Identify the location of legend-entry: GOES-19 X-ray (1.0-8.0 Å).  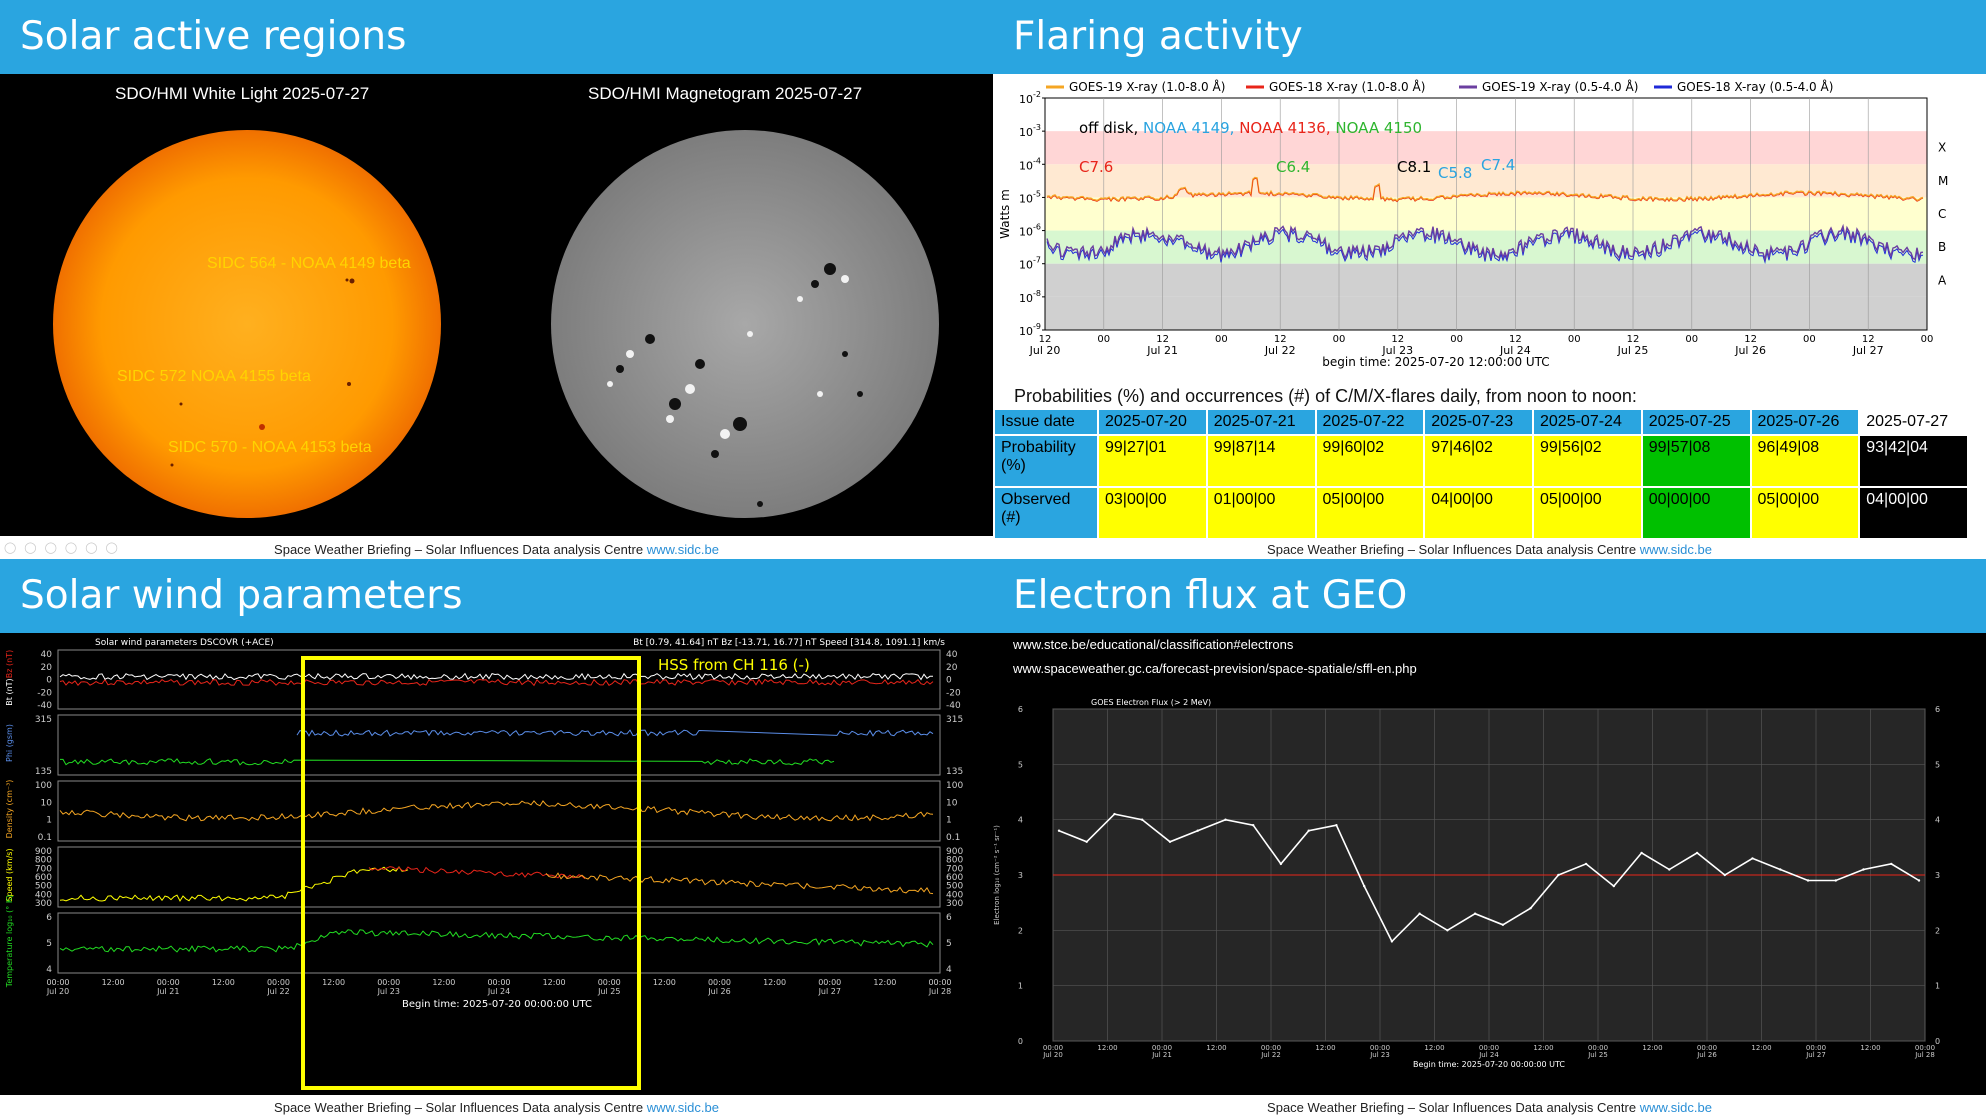
(1147, 86).